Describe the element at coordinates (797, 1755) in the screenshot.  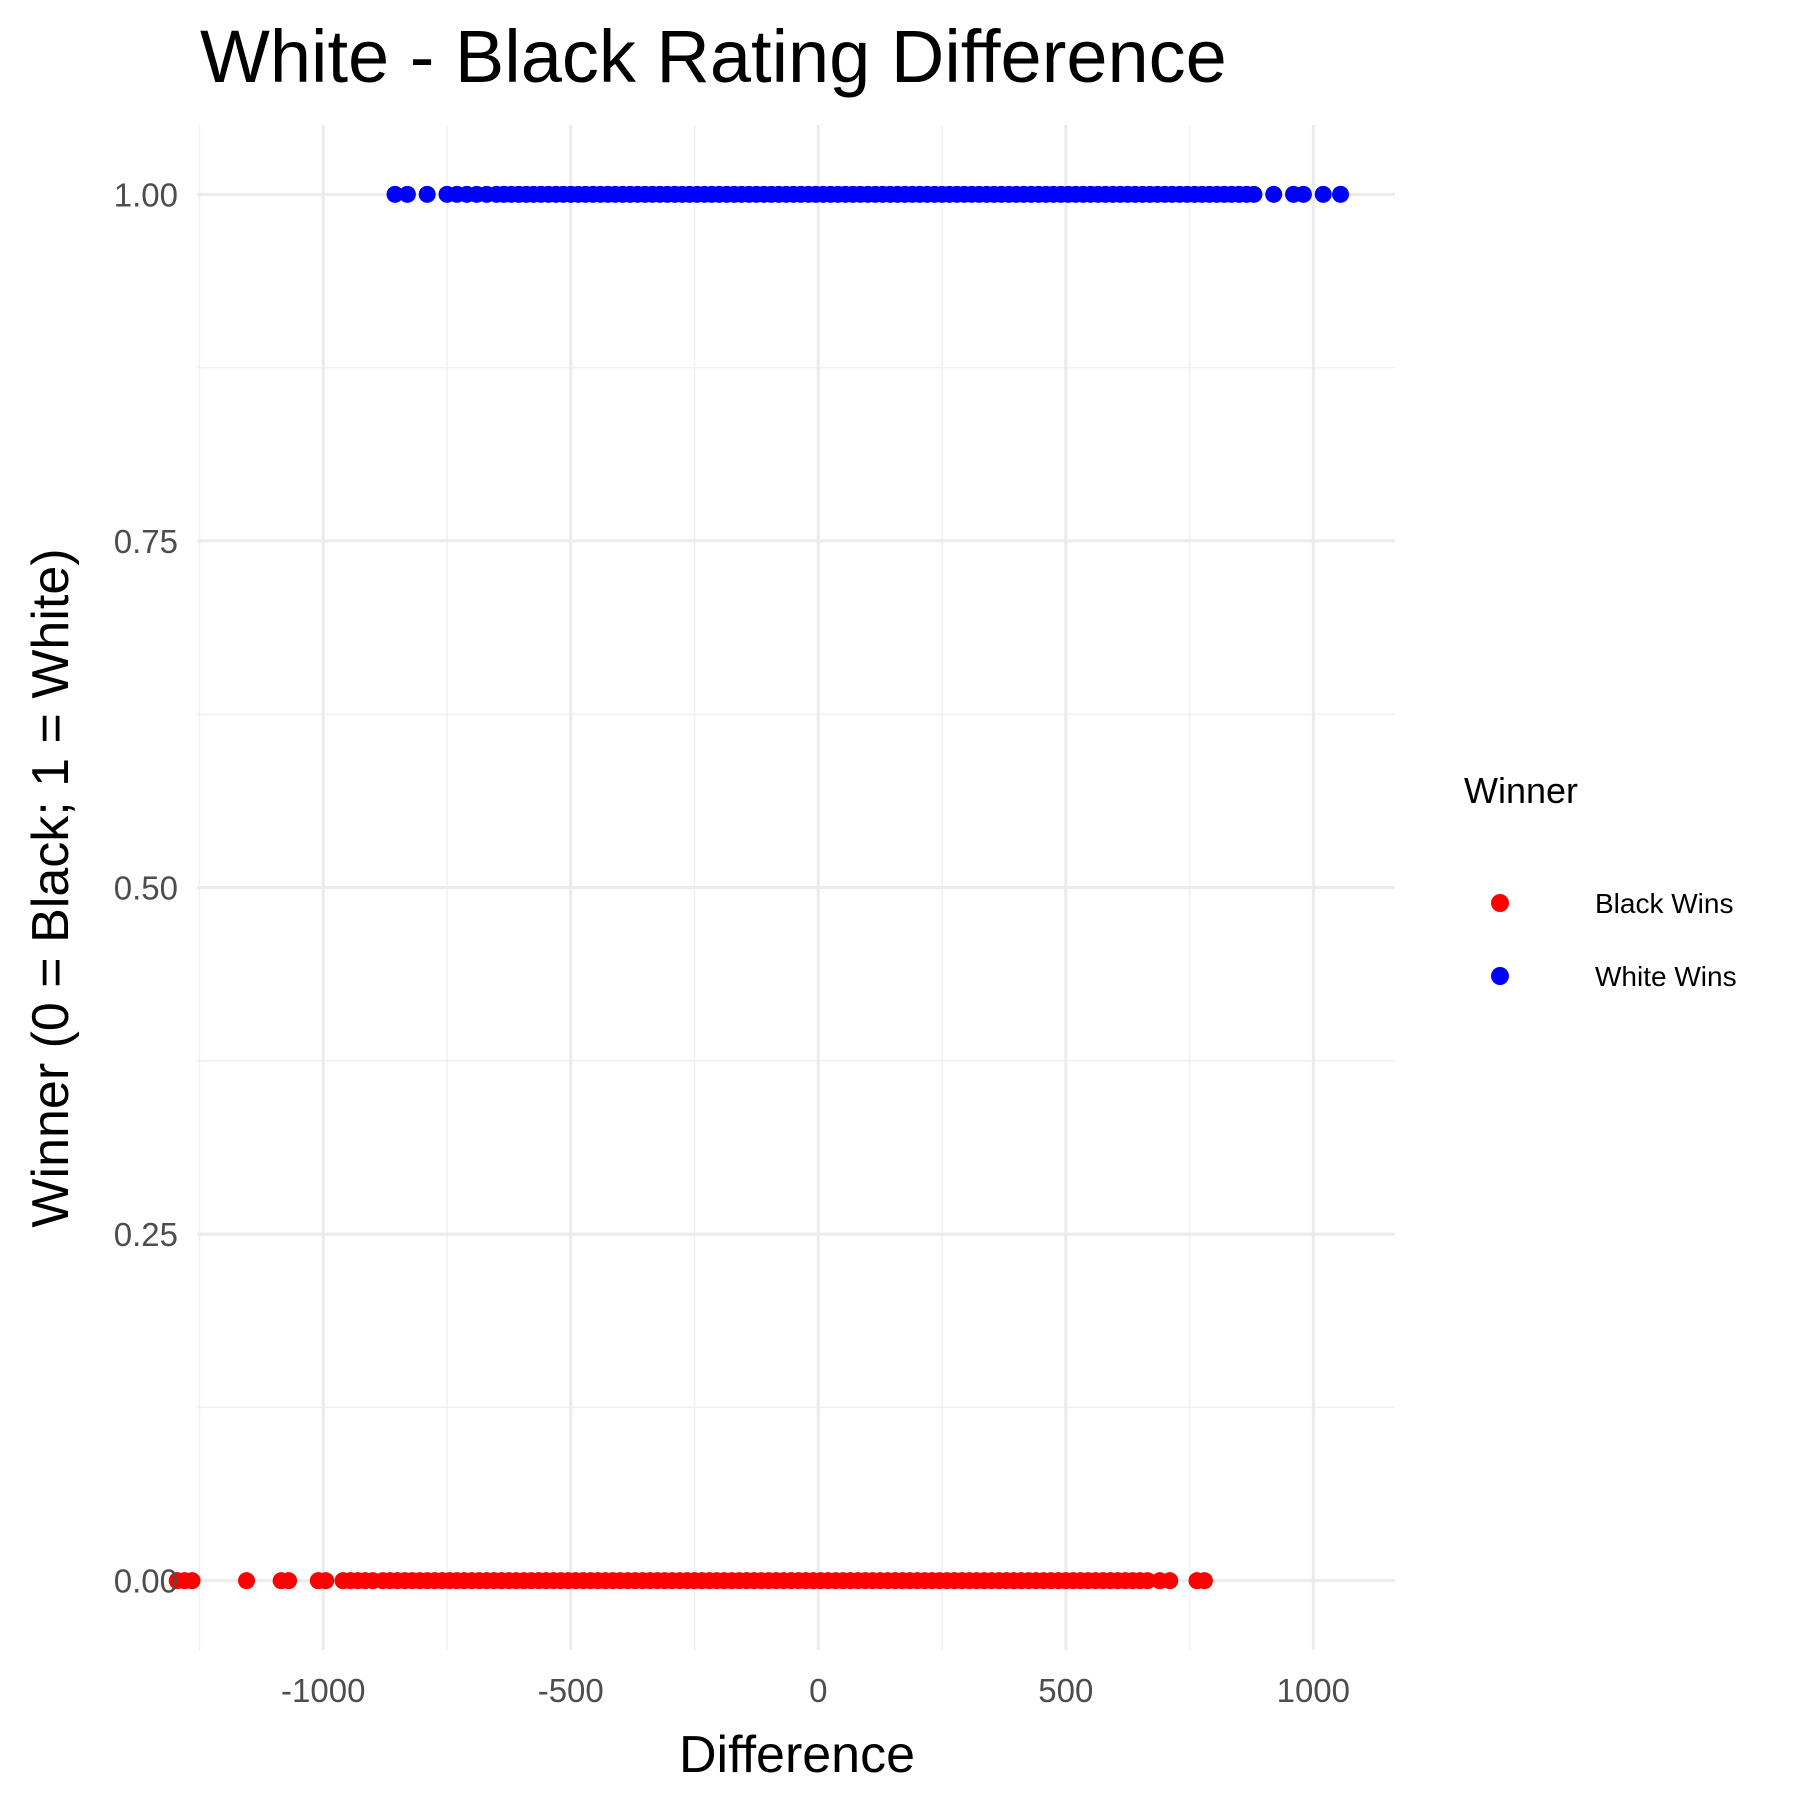
I see `x-axis-title: Difference` at that location.